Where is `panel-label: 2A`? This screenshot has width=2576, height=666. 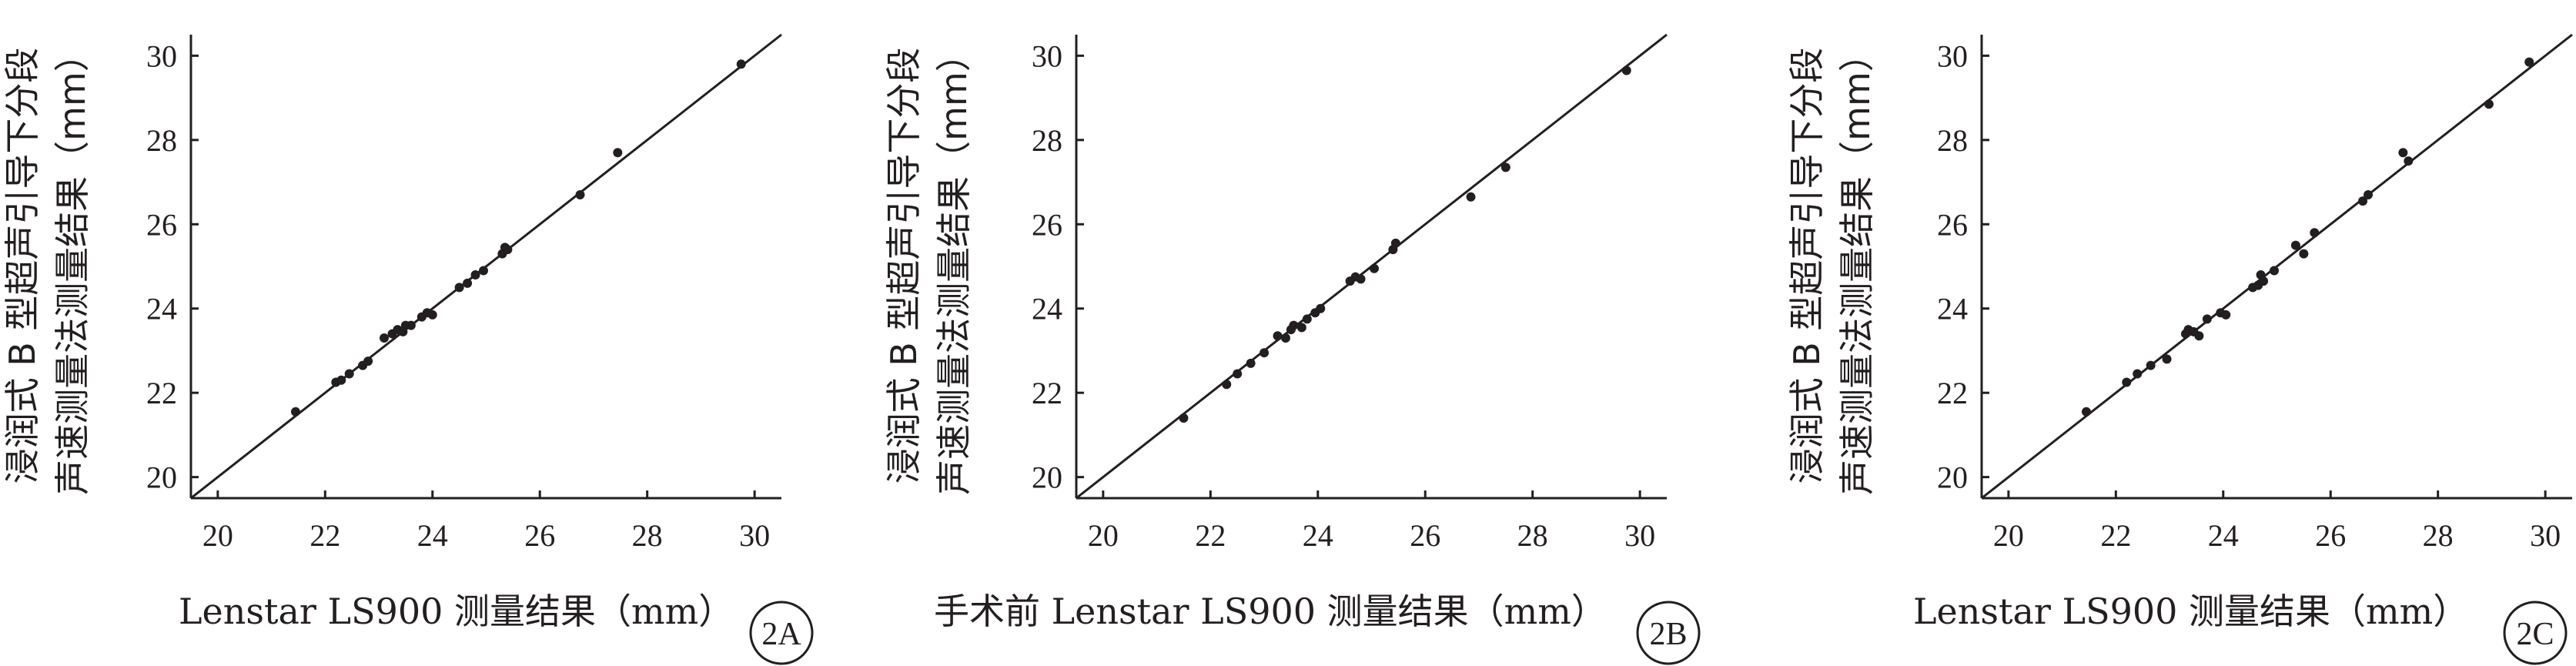
panel-label: 2A is located at coordinates (781, 634).